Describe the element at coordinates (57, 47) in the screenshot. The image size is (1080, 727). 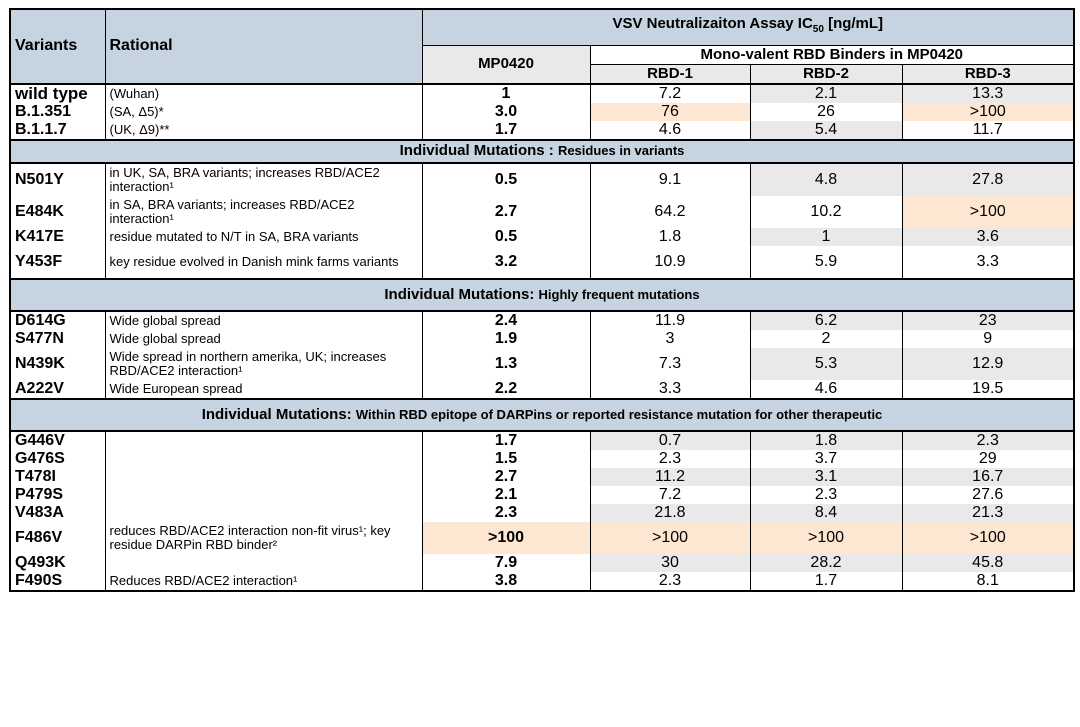
I see `header-variants: Variants` at that location.